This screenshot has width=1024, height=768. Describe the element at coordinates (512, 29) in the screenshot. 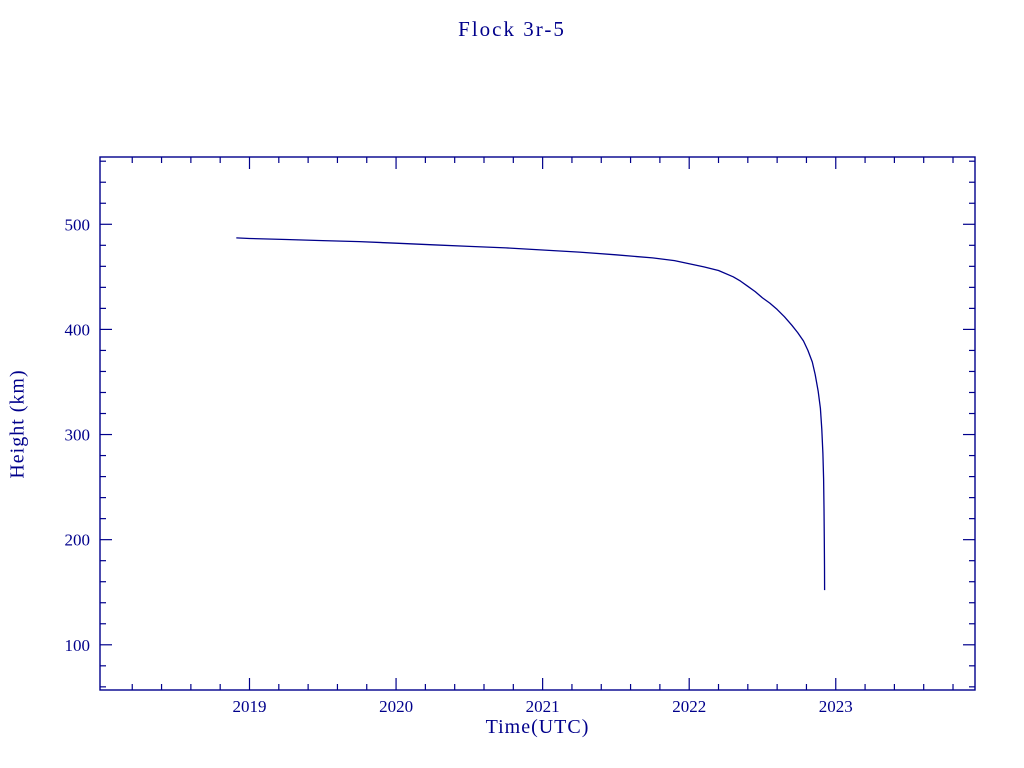

I see `chart-title: Flock 3r-5` at that location.